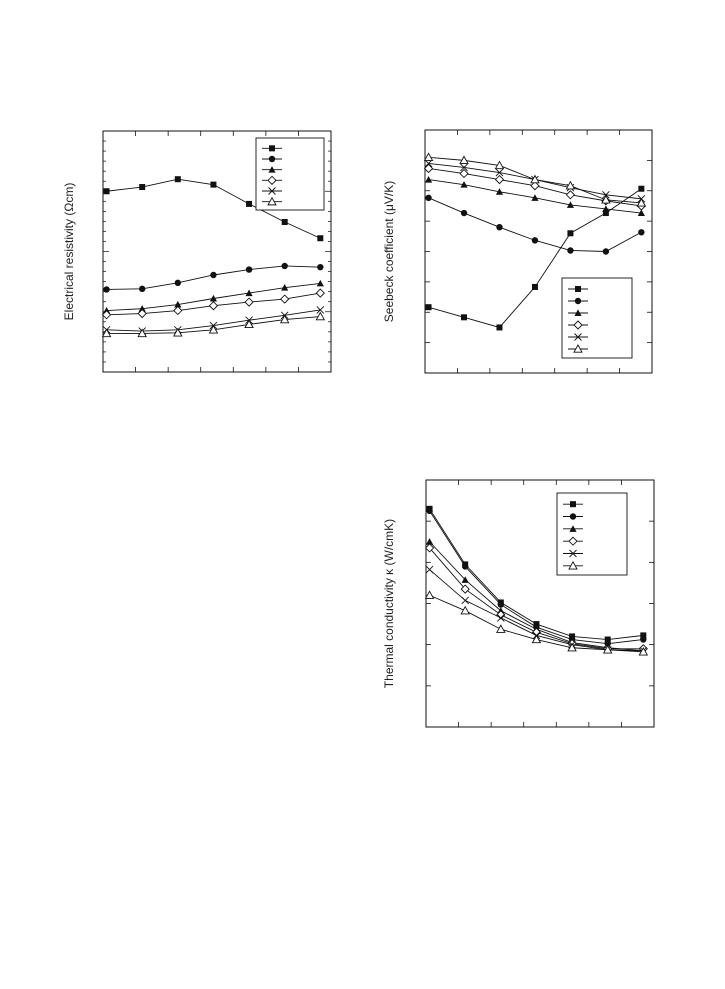 This screenshot has height=989, width=725. I want to click on series-filled-circle, so click(213, 277).